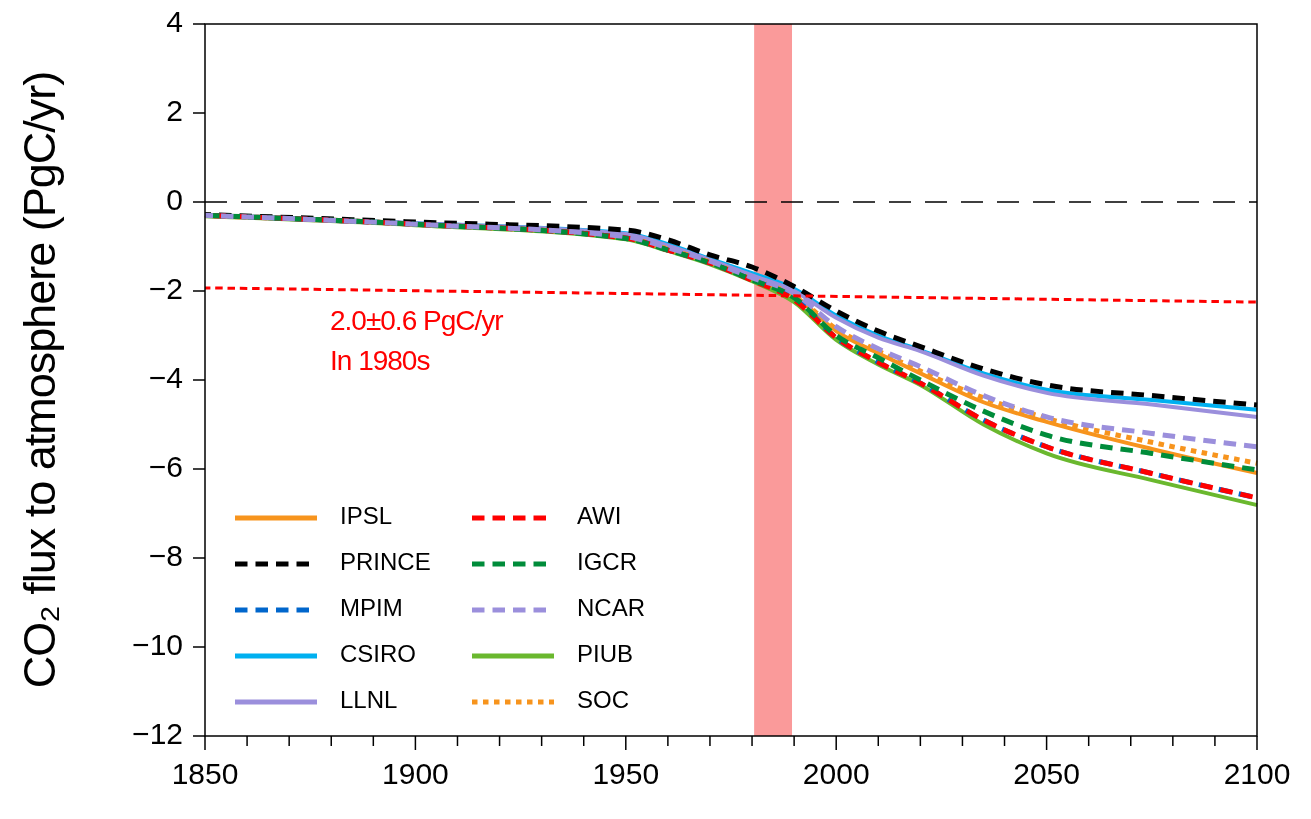 This screenshot has height=819, width=1311. What do you see at coordinates (39, 380) in the screenshot?
I see `y-axis-title: CO₂ flux to atmosphere (PgC/yr)` at bounding box center [39, 380].